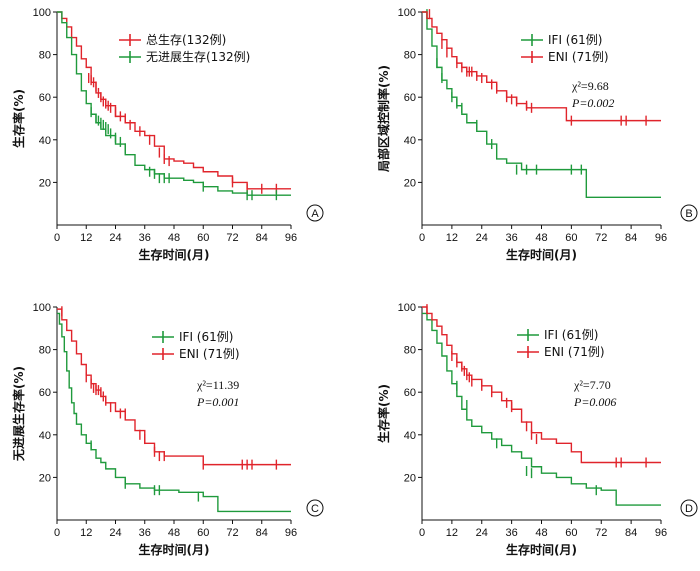 The height and width of the screenshot is (571, 700). What do you see at coordinates (590, 86) in the screenshot?
I see `stat-line: χ²=9.68` at bounding box center [590, 86].